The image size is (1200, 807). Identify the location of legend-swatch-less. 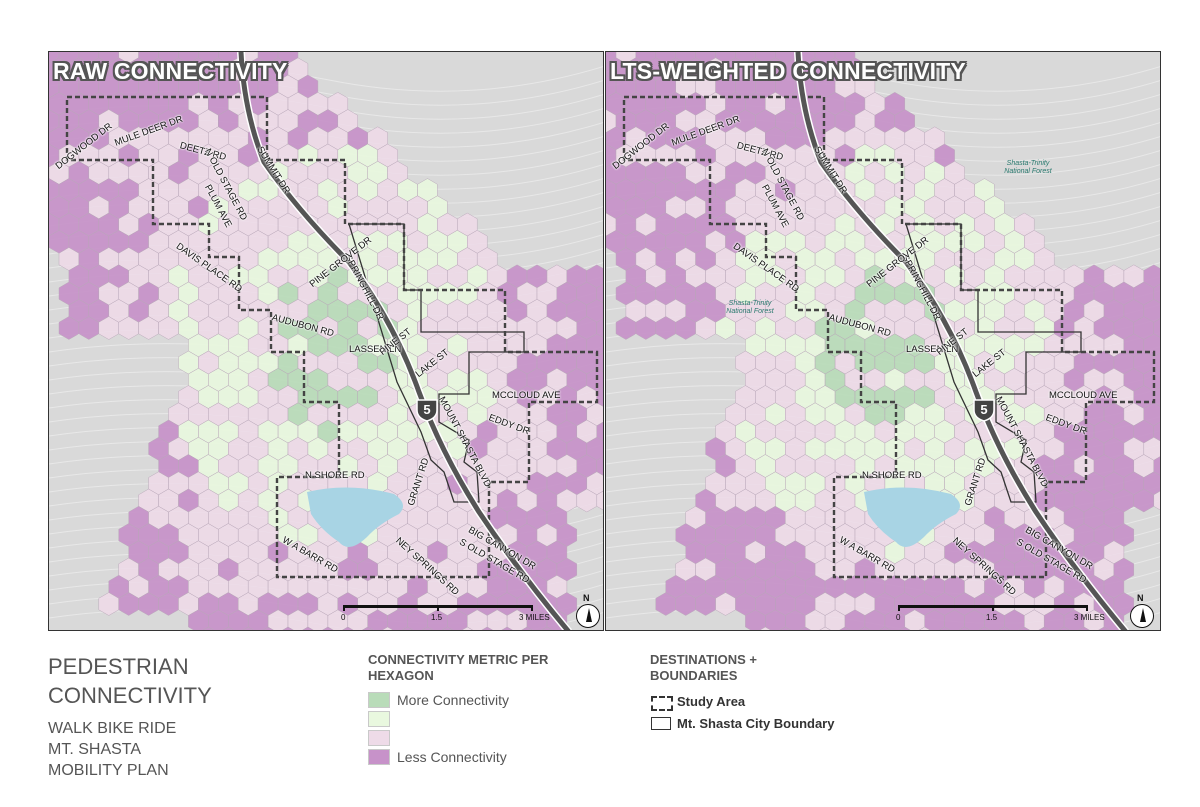
(379, 757).